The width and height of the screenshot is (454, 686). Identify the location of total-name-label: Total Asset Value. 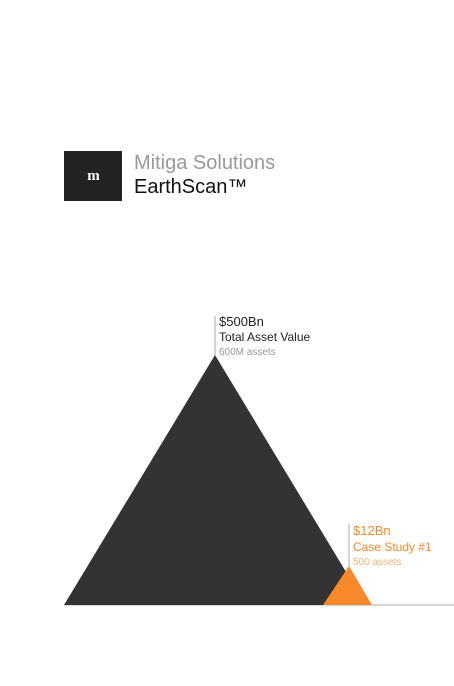
(265, 337).